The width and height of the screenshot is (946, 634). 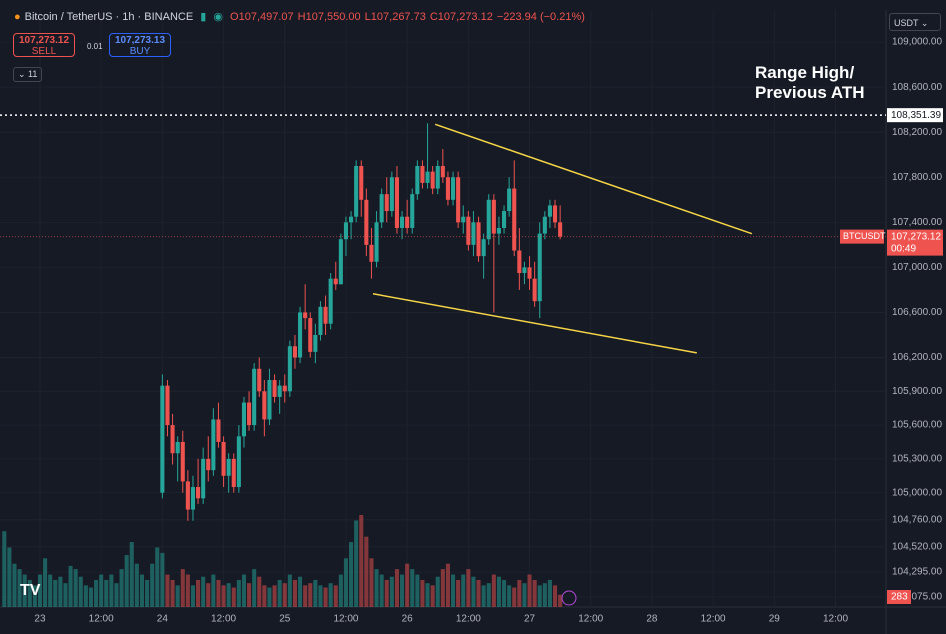 What do you see at coordinates (33, 74) in the screenshot?
I see `indicator-count: 11` at bounding box center [33, 74].